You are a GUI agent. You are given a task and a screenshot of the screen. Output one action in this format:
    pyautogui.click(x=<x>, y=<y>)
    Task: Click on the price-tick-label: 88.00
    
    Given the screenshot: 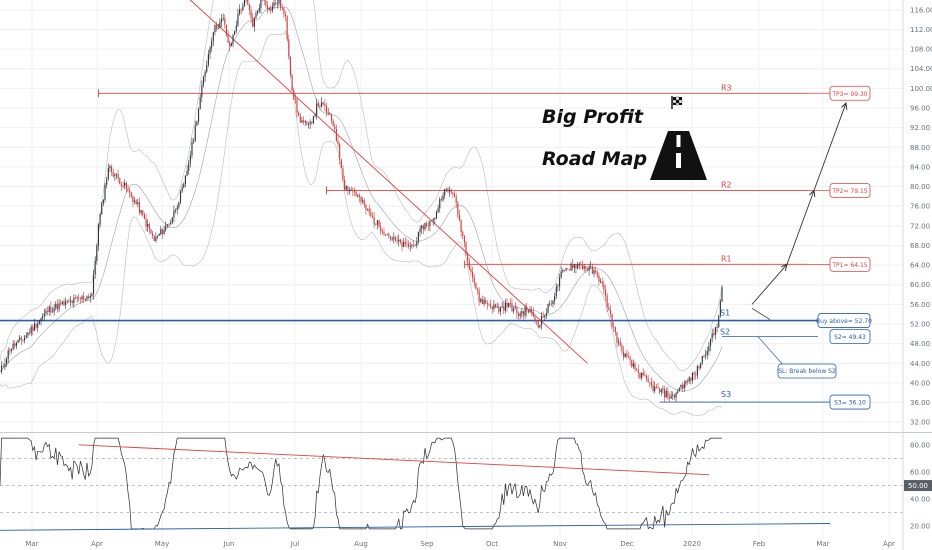 What is the action you would take?
    pyautogui.click(x=920, y=148)
    